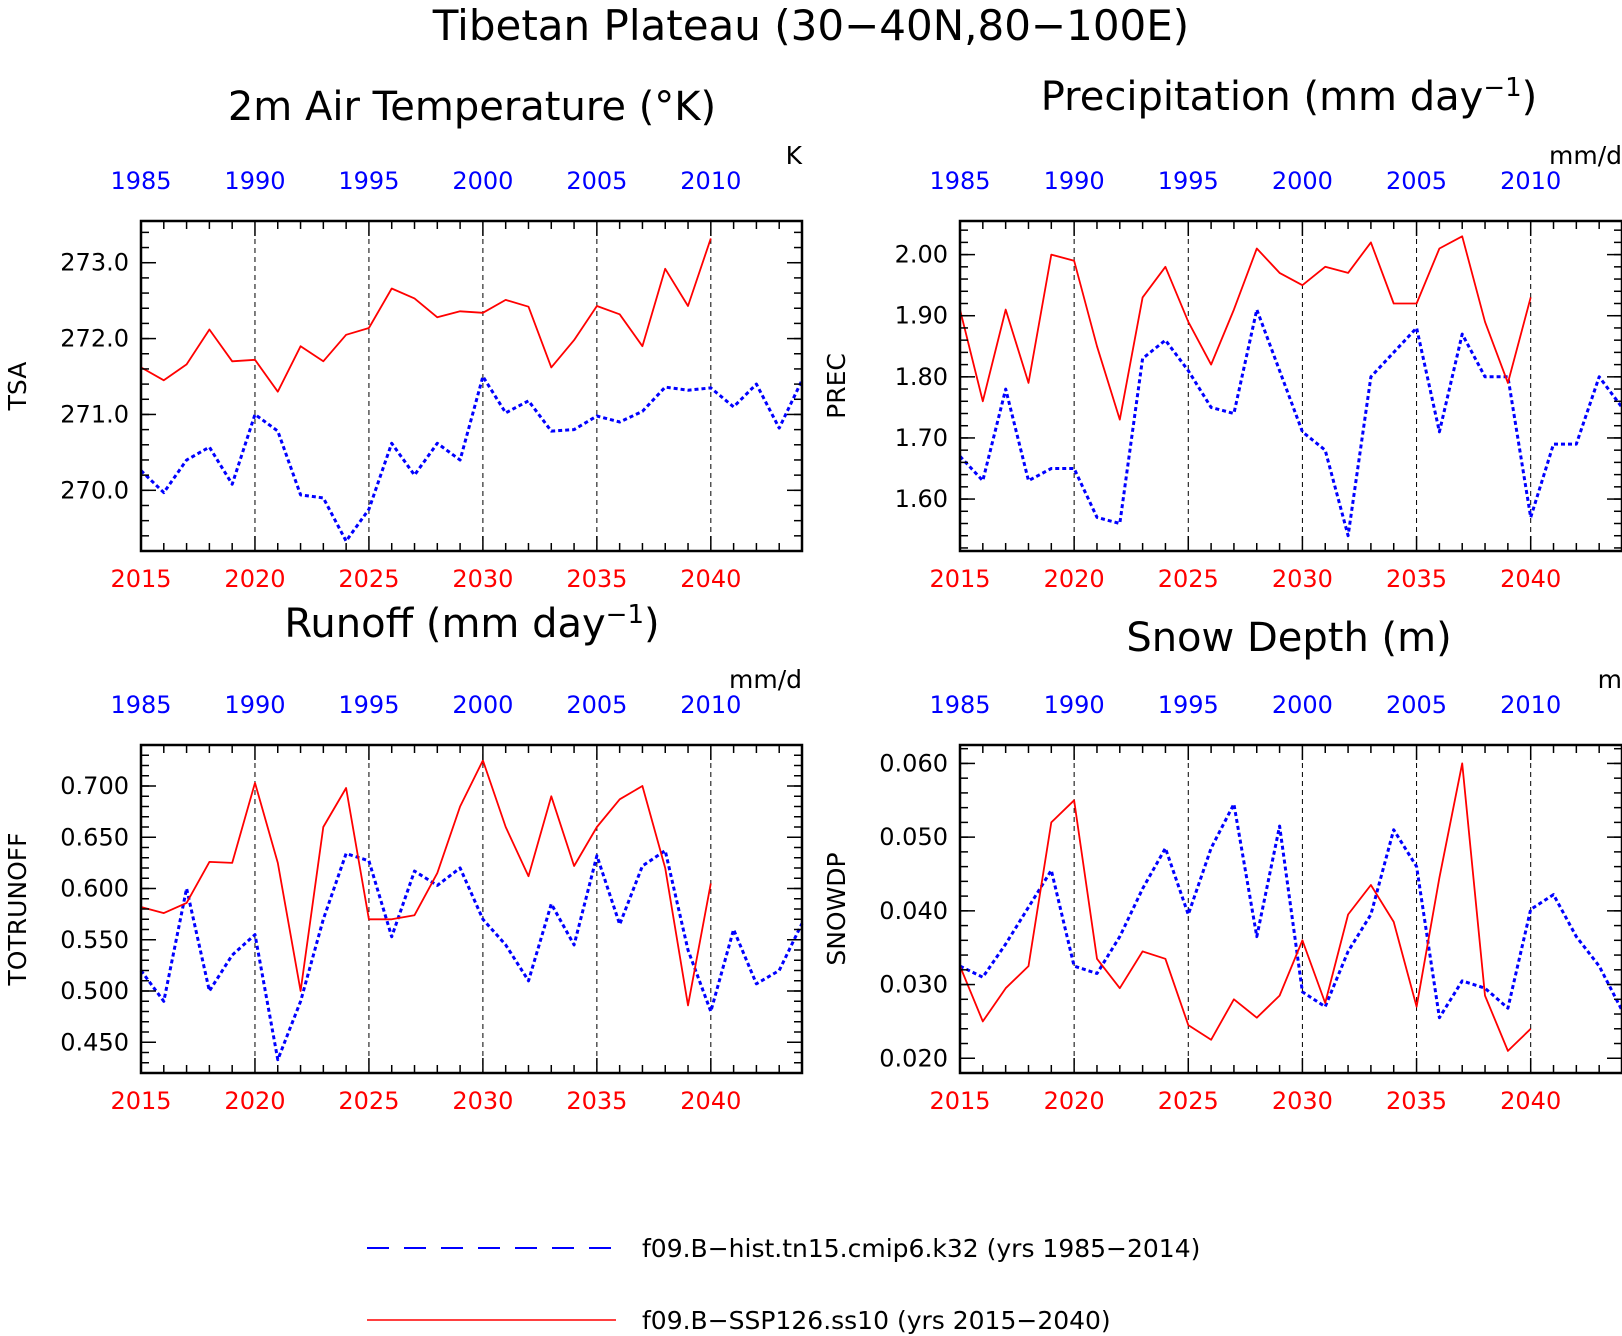 This screenshot has height=1336, width=1622. What do you see at coordinates (836, 908) in the screenshot?
I see `y-axis-label: SNOWDP` at bounding box center [836, 908].